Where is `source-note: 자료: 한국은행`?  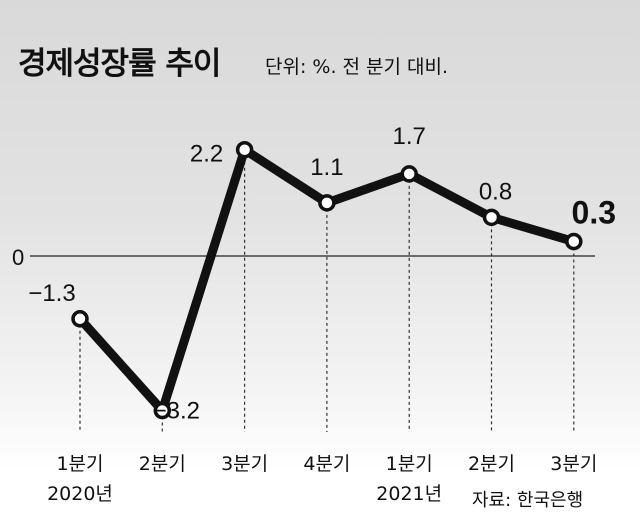 source-note: 자료: 한국은행 is located at coordinates (528, 500).